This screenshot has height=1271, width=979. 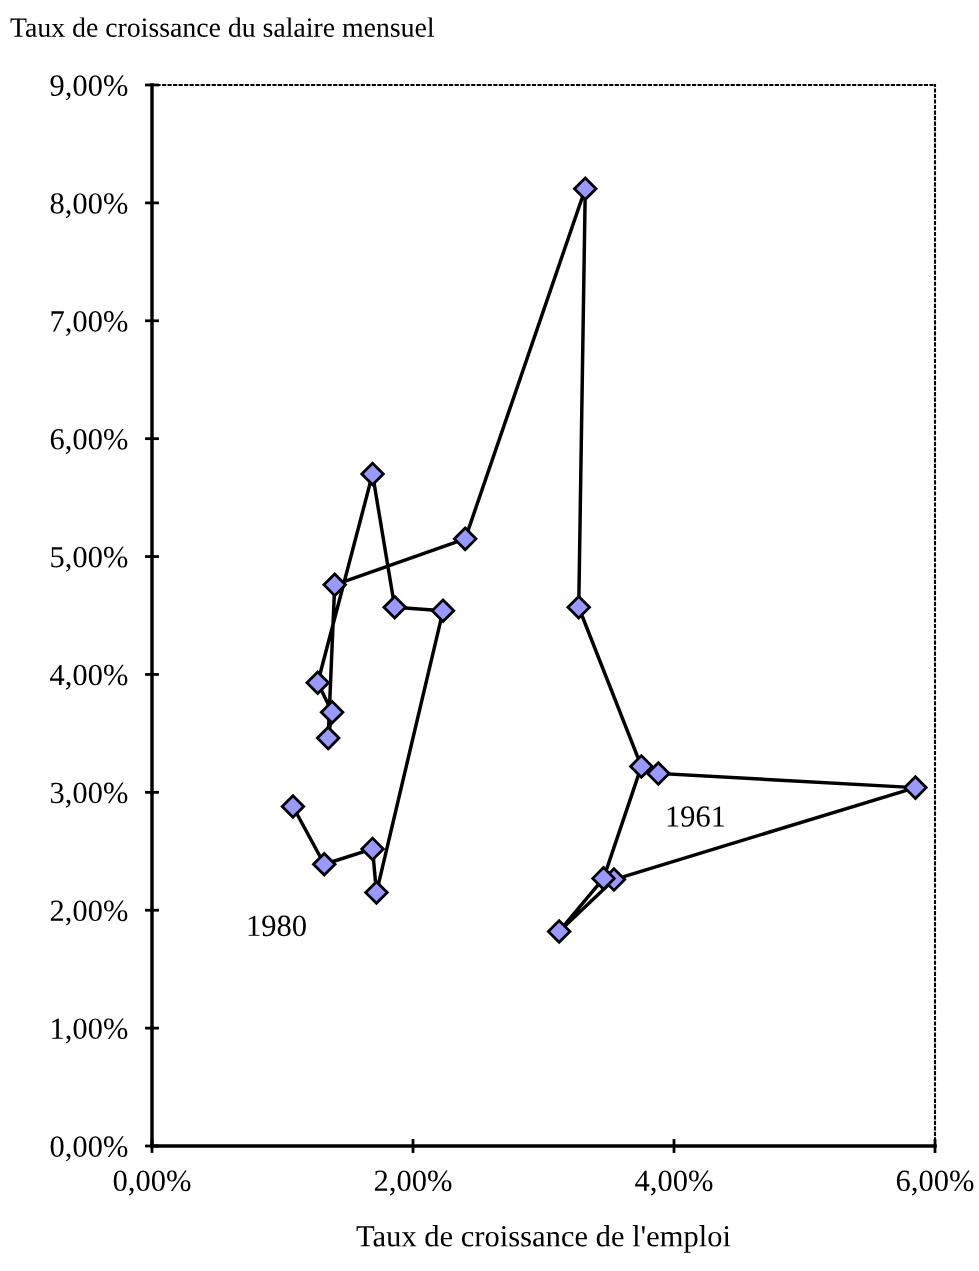 I want to click on y-tick-label: 7,00%, so click(x=89, y=324).